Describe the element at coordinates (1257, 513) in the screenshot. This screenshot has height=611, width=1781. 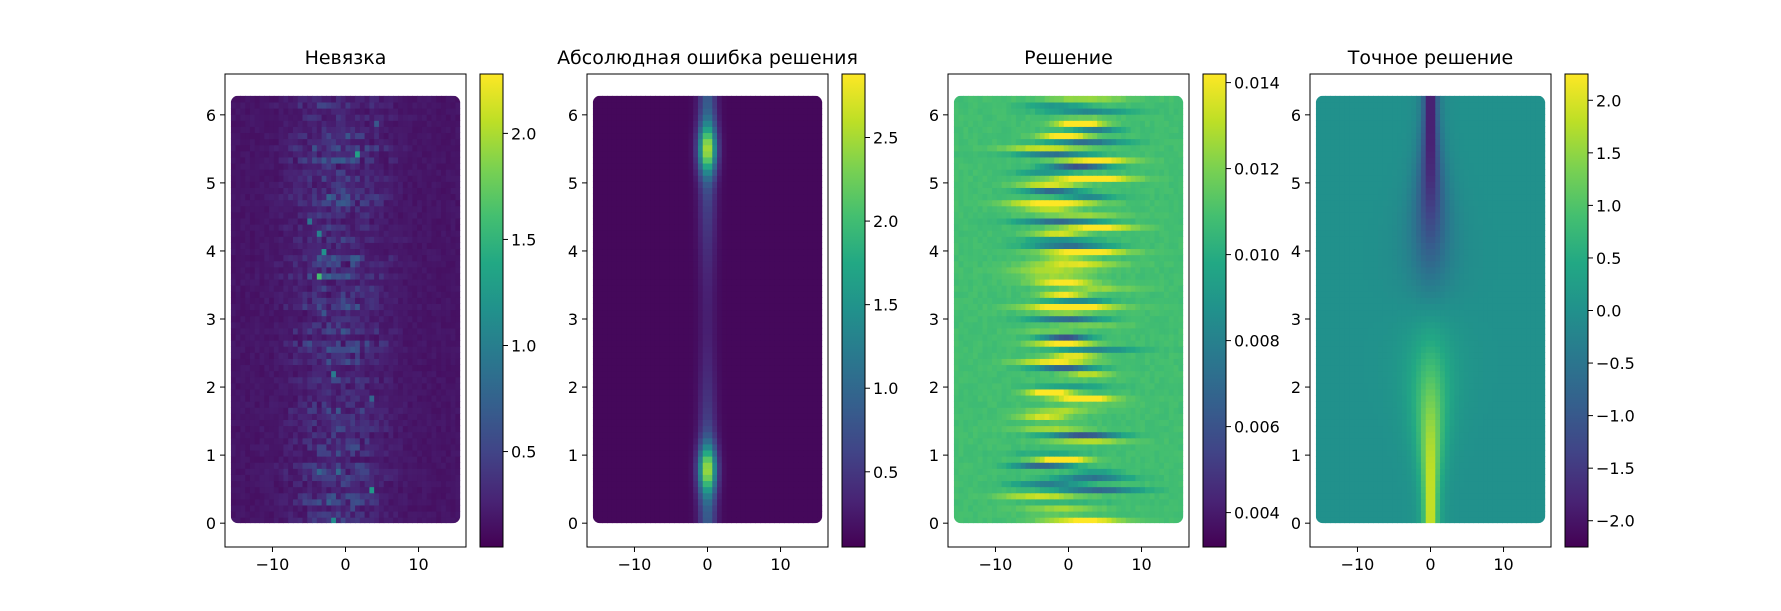
I see `colorbar-tick-label: 0.004` at that location.